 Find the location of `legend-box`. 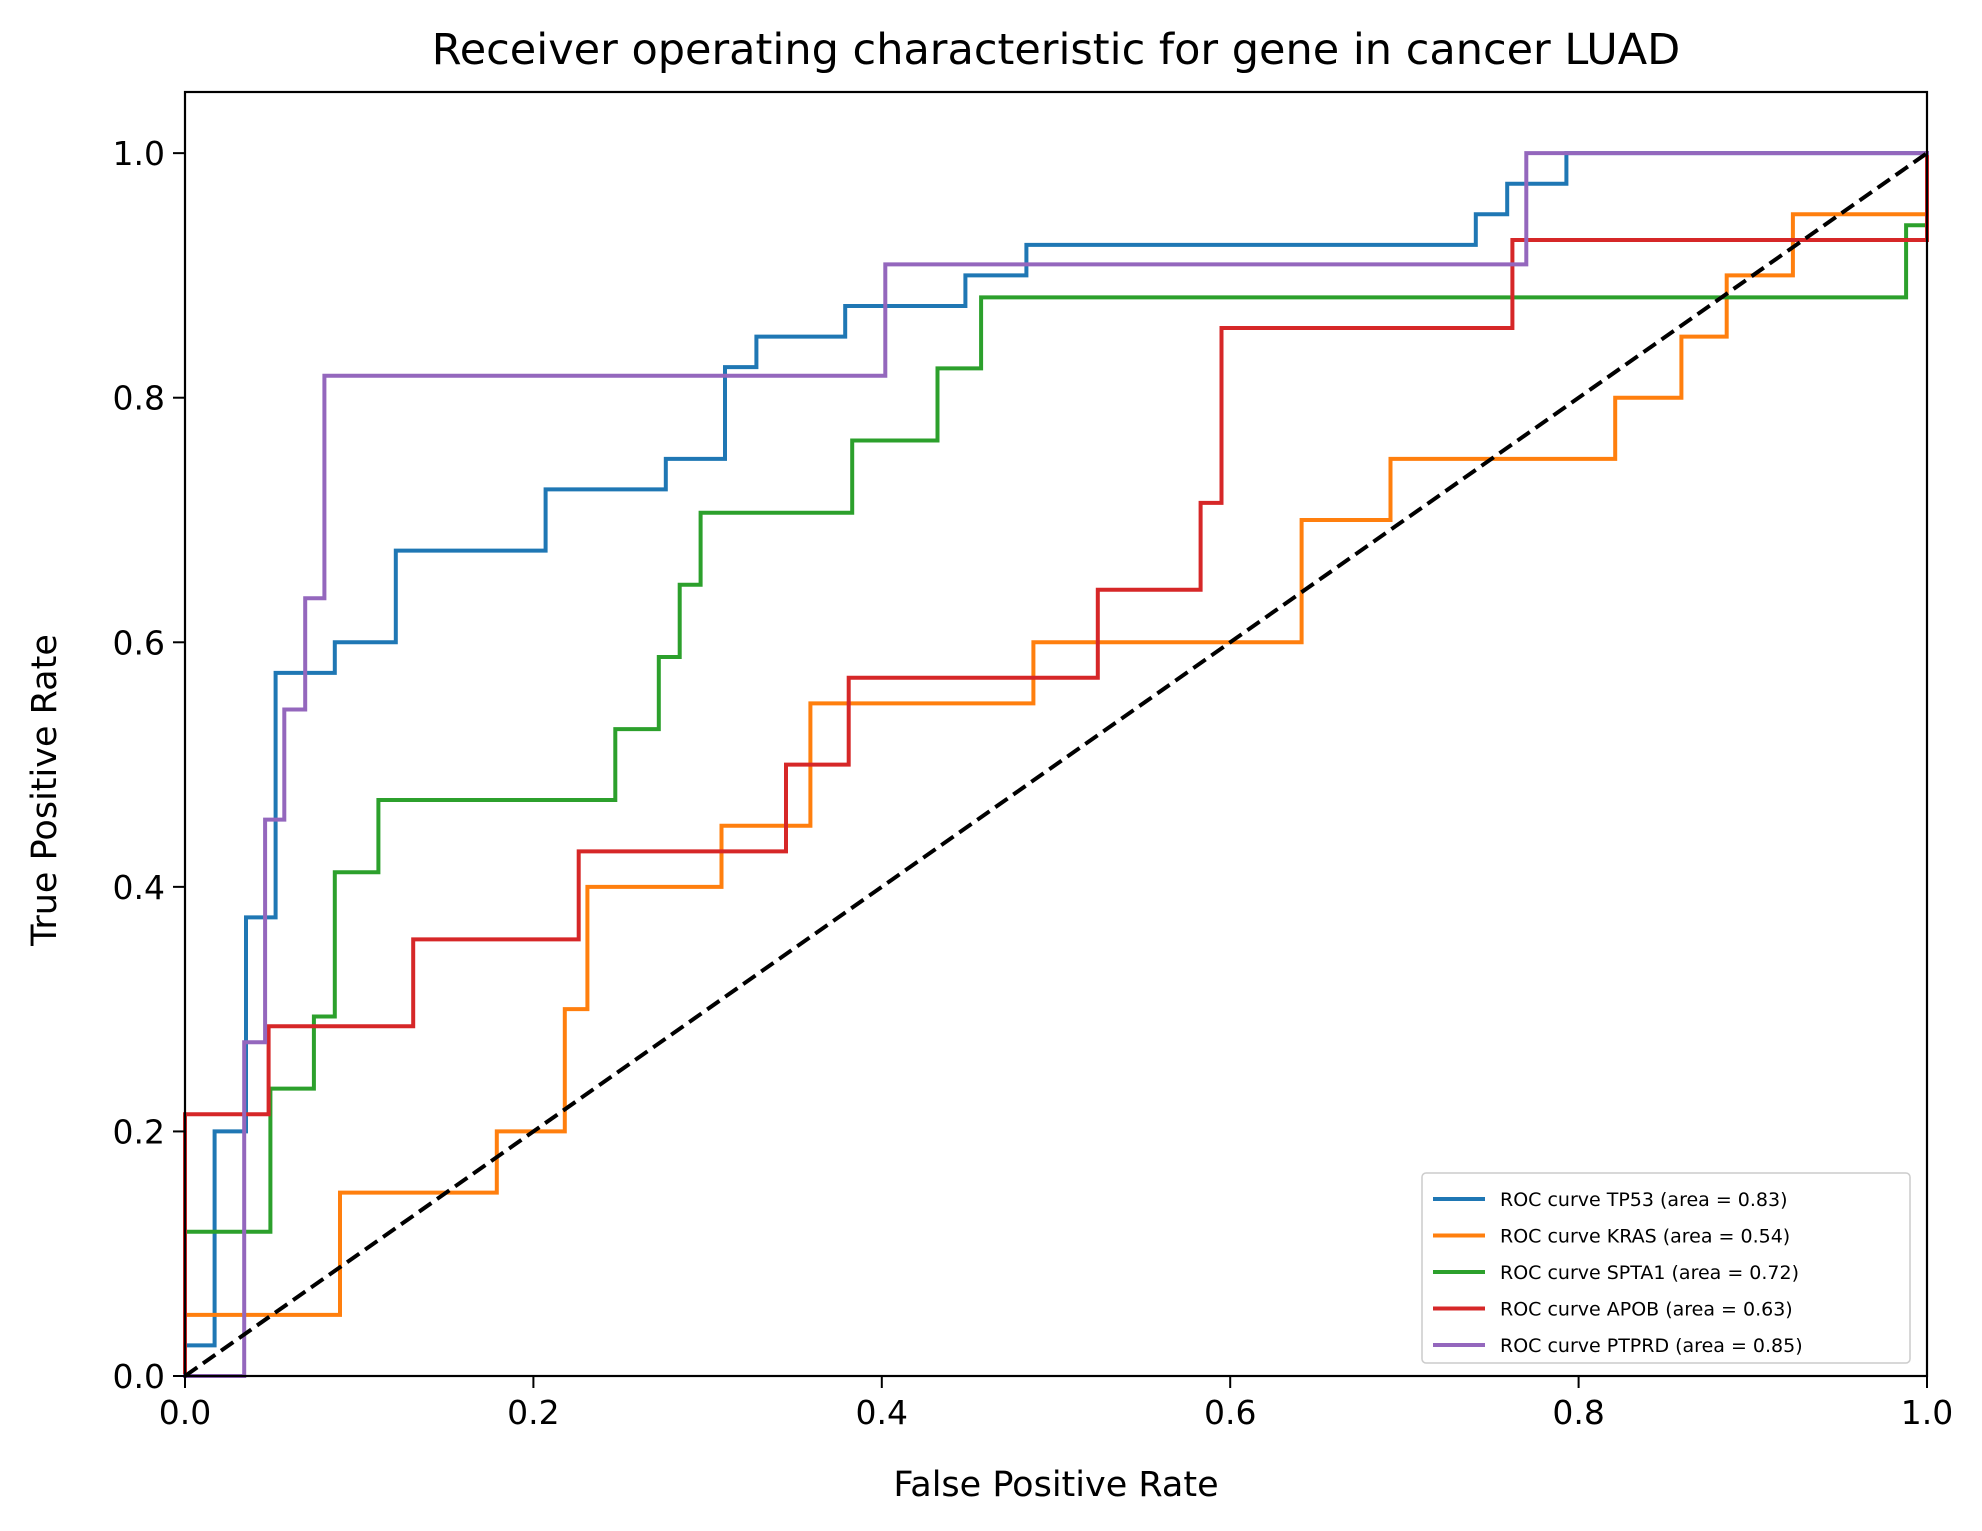

legend-box is located at coordinates (1666, 1268).